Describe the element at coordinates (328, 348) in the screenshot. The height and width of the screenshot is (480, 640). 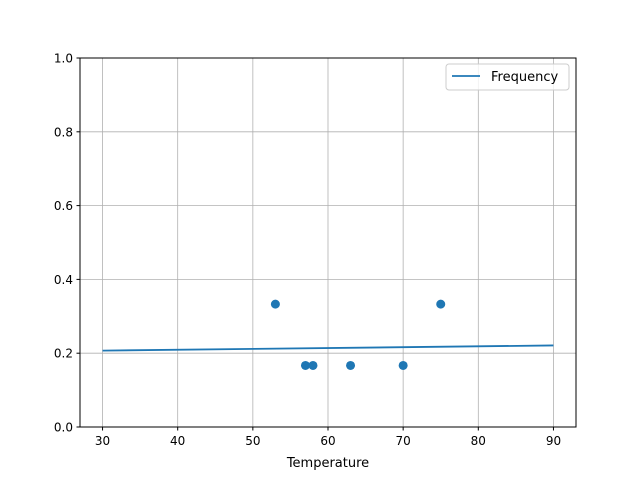
I see `frequency-line` at that location.